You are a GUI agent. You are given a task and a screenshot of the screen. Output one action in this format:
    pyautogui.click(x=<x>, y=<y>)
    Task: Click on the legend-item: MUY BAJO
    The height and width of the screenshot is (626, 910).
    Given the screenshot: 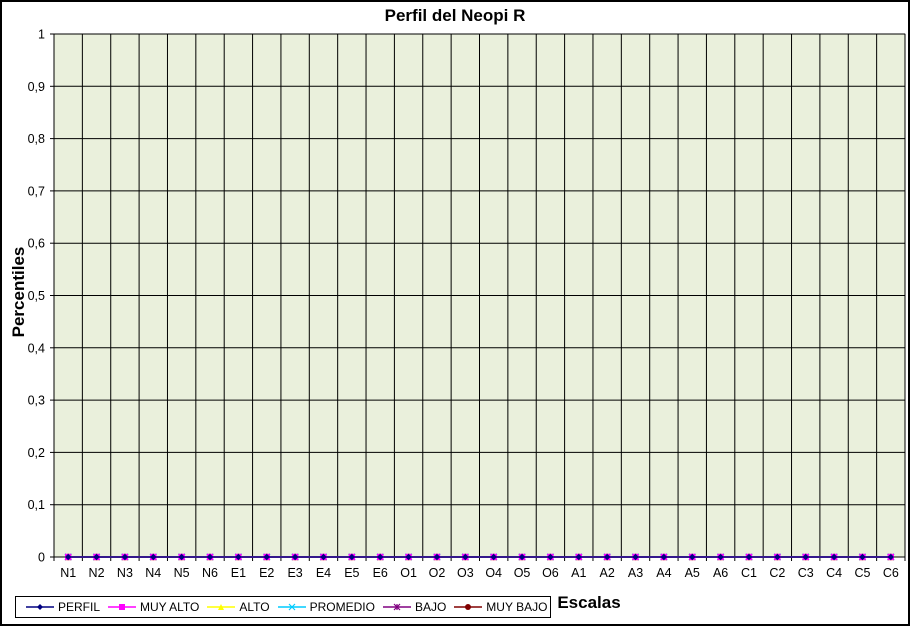 What is the action you would take?
    pyautogui.click(x=500, y=607)
    